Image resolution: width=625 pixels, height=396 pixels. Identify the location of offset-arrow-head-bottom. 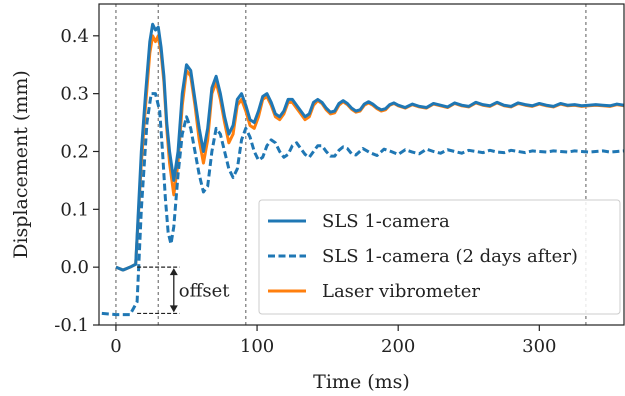
(173, 309).